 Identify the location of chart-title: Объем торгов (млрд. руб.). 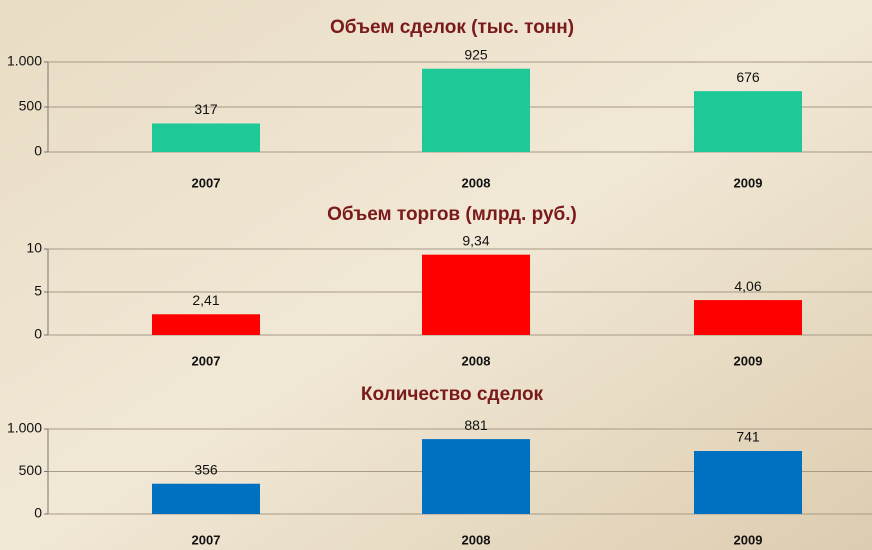
(452, 214).